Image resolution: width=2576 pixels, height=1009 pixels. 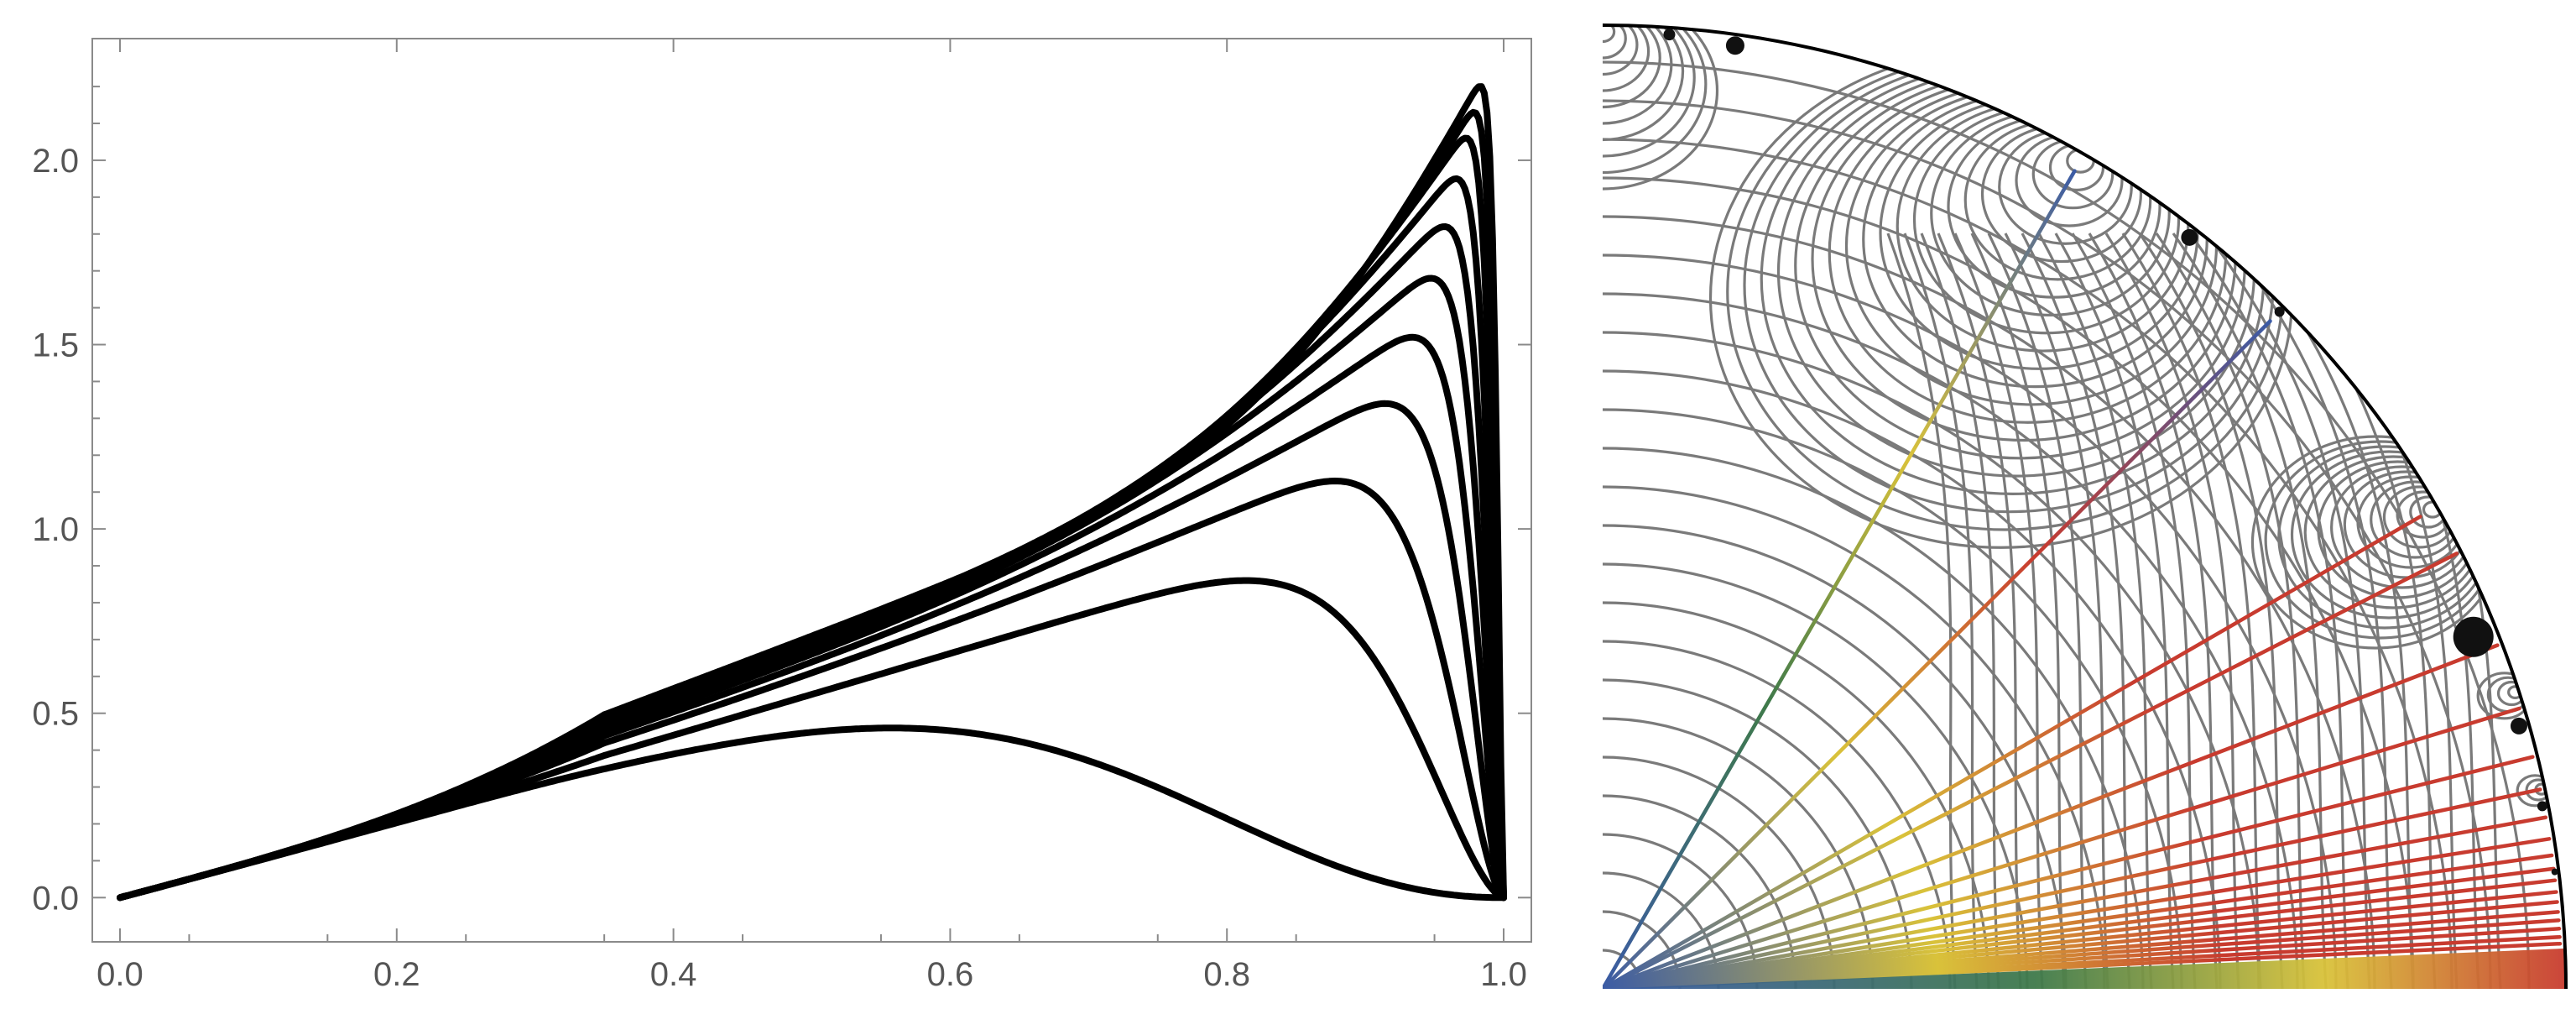 I want to click on x-tick-label: 0.2, so click(x=396, y=974).